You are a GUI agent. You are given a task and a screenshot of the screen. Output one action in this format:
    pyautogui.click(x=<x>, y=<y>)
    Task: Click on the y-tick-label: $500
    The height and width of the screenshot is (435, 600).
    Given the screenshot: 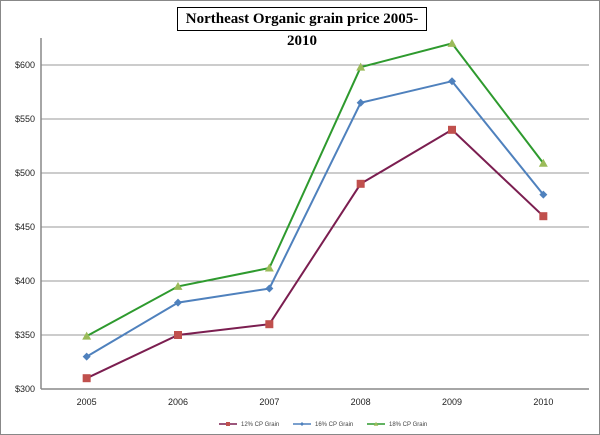 What is the action you would take?
    pyautogui.click(x=25, y=173)
    